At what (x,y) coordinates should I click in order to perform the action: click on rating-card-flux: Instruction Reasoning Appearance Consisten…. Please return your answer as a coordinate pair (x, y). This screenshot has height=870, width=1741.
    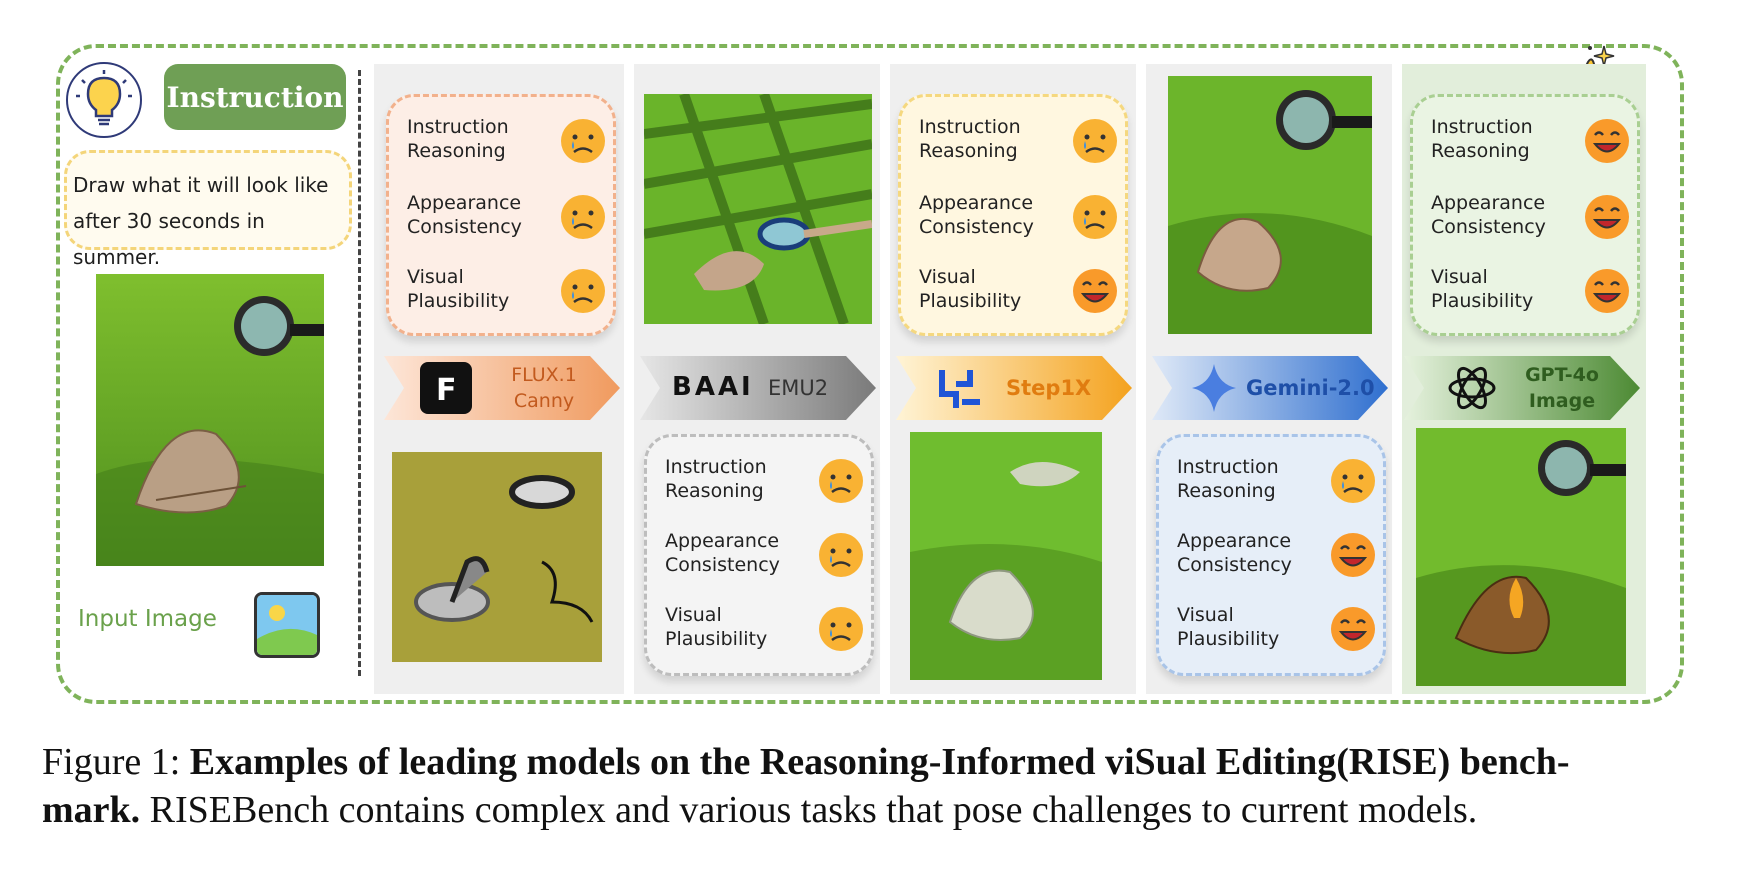
    Looking at the image, I should click on (501, 215).